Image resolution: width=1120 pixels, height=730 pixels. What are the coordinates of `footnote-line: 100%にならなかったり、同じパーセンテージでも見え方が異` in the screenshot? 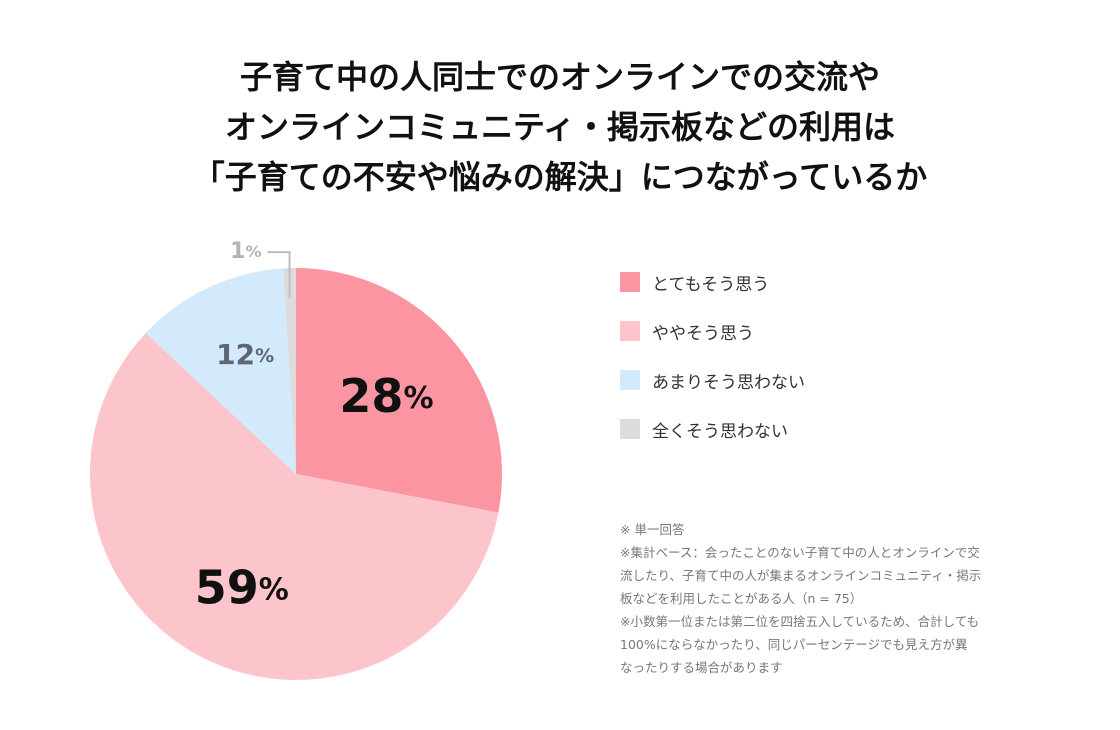 It's located at (794, 644).